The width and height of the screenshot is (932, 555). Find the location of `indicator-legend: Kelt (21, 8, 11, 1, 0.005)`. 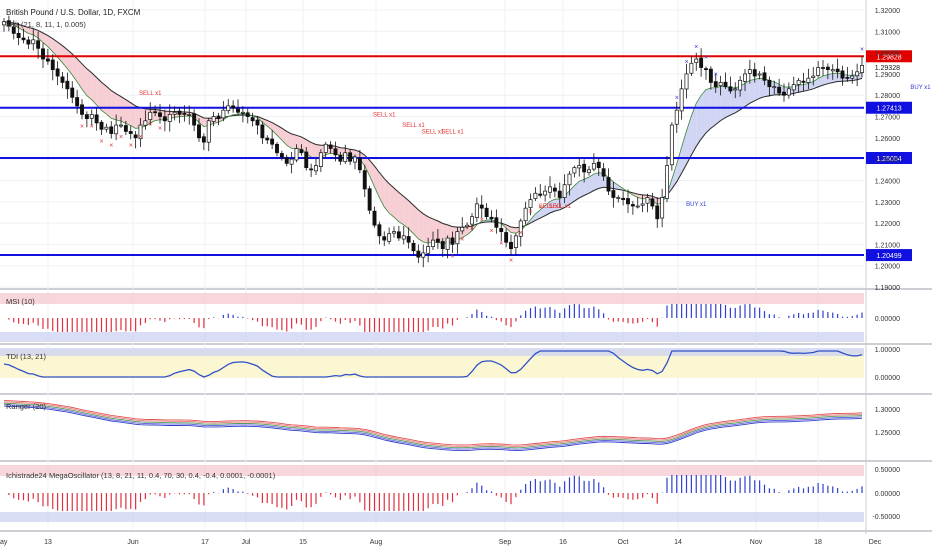

indicator-legend: Kelt (21, 8, 11, 1, 0.005) is located at coordinates (46, 24).